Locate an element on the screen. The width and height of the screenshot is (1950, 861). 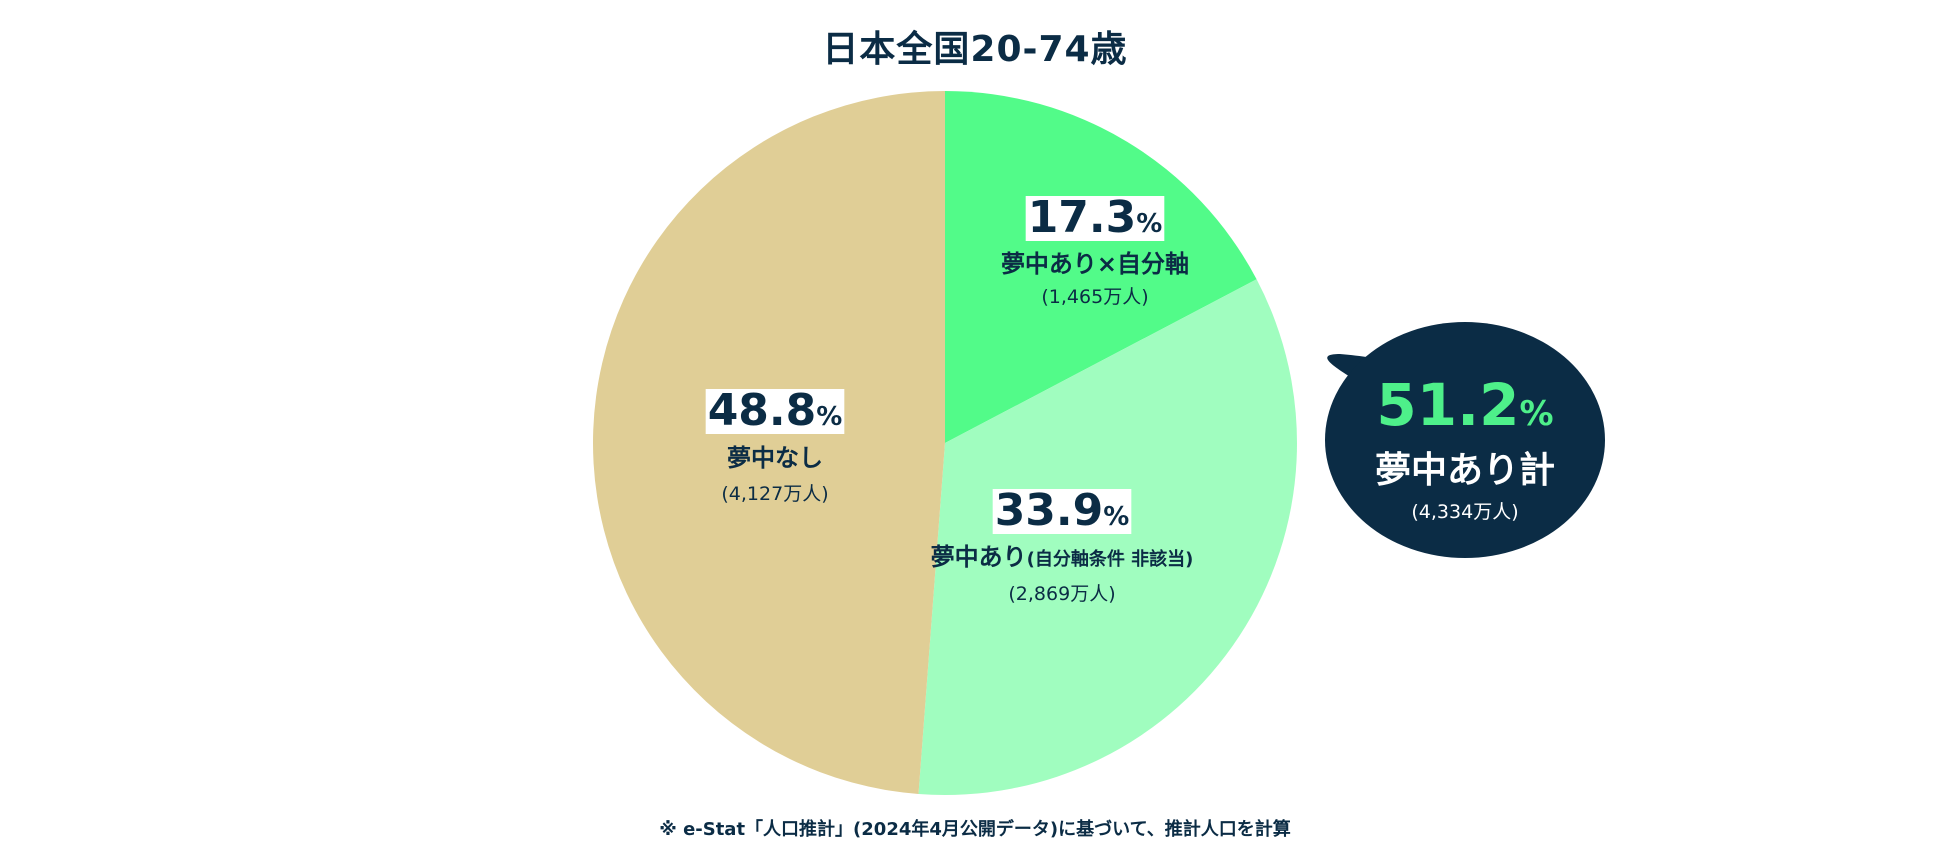
slice-name-ari: 夢中あり(自分軸条件 非該当) is located at coordinates (1062, 557).